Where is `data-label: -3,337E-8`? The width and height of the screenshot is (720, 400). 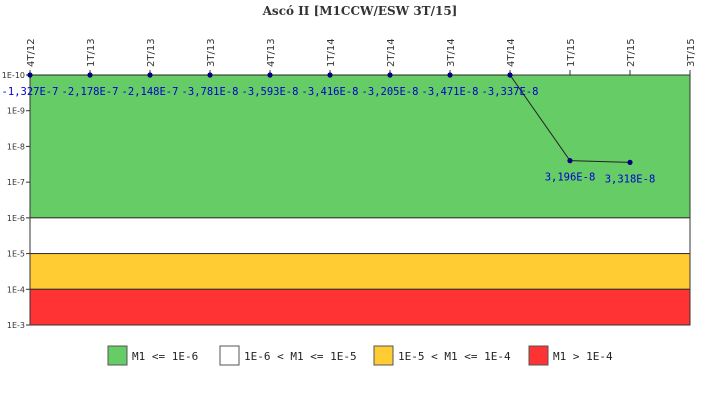 data-label: -3,337E-8 is located at coordinates (510, 92).